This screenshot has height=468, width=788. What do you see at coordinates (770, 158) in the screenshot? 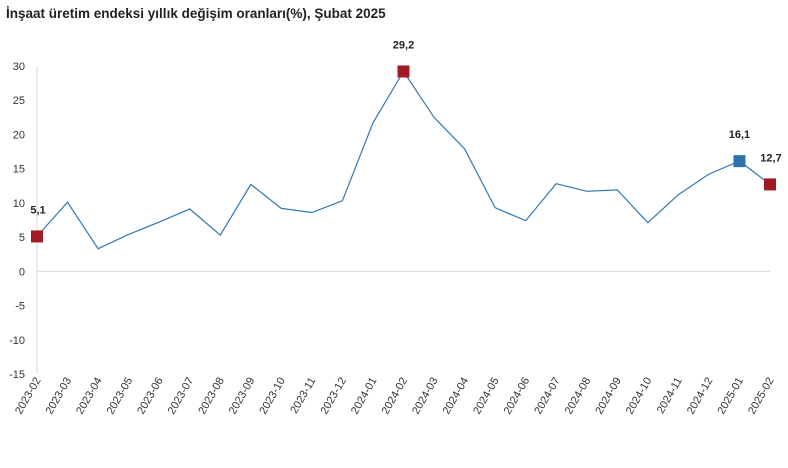
I see `data-label: 12,7` at bounding box center [770, 158].